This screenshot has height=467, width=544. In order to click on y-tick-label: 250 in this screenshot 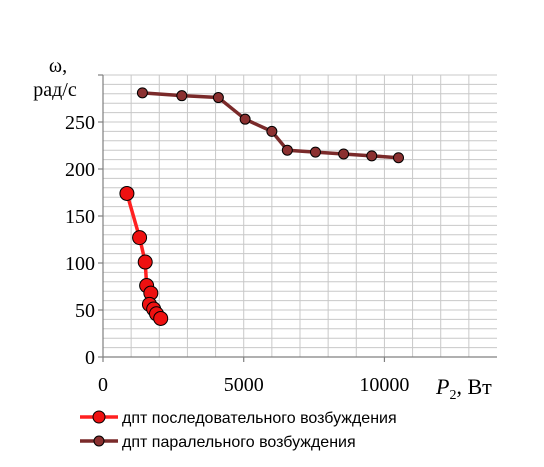, I will do `click(80, 123)`.